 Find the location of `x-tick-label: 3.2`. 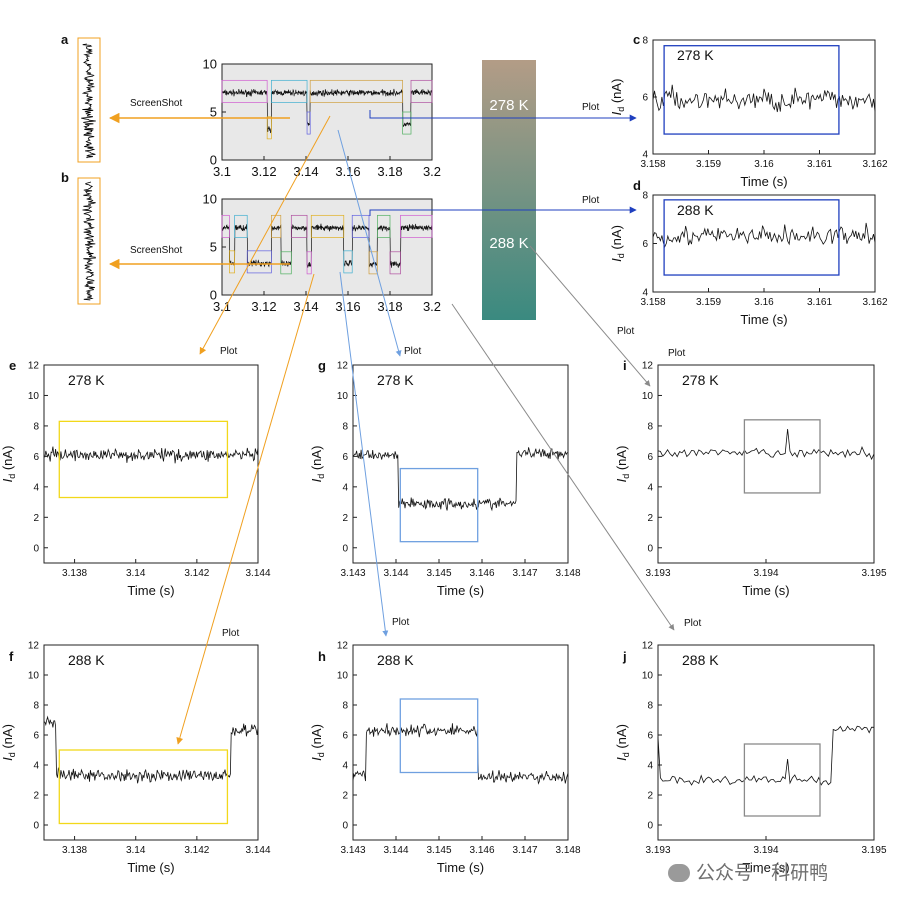

x-tick-label: 3.2 is located at coordinates (432, 306).